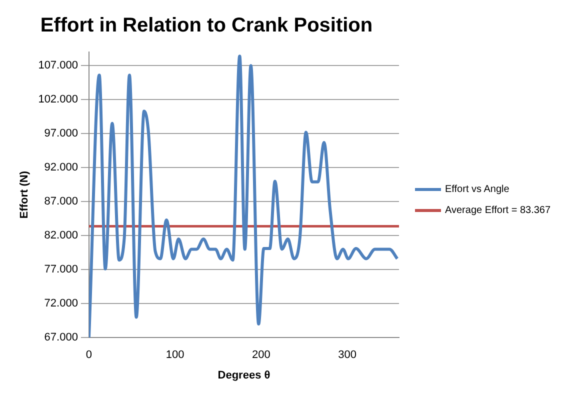 This screenshot has height=400, width=575. I want to click on y-tick-label: 82.000, so click(61, 236).